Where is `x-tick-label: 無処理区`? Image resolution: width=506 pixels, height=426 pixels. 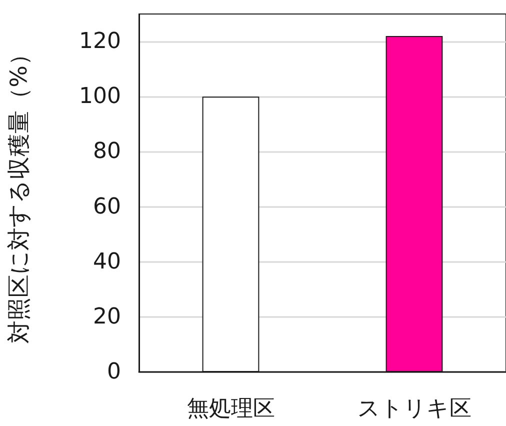 x-tick-label: 無処理区 is located at coordinates (230, 409).